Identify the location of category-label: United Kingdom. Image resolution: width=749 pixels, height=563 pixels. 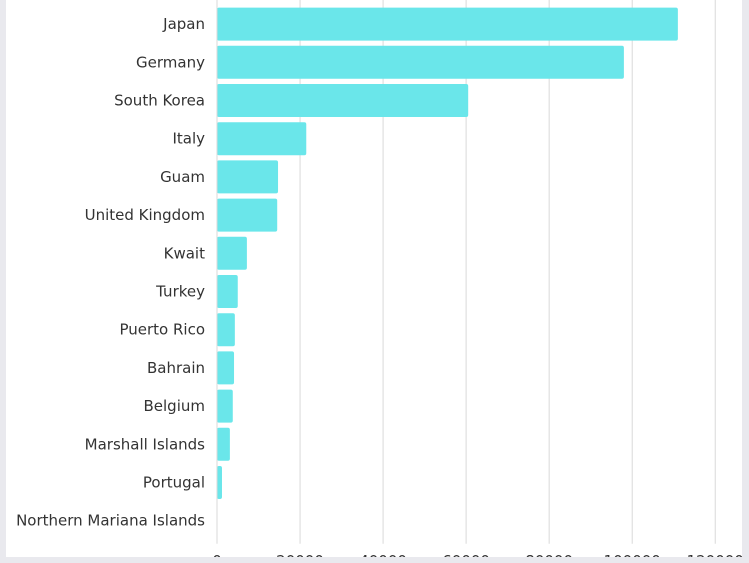
(145, 215).